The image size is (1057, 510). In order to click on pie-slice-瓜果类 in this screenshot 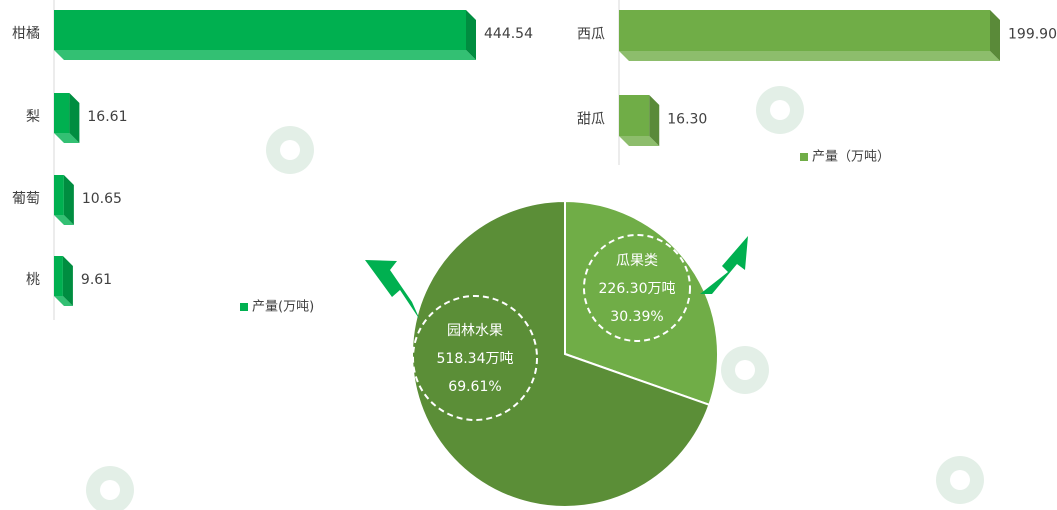, I will do `click(641, 303)`.